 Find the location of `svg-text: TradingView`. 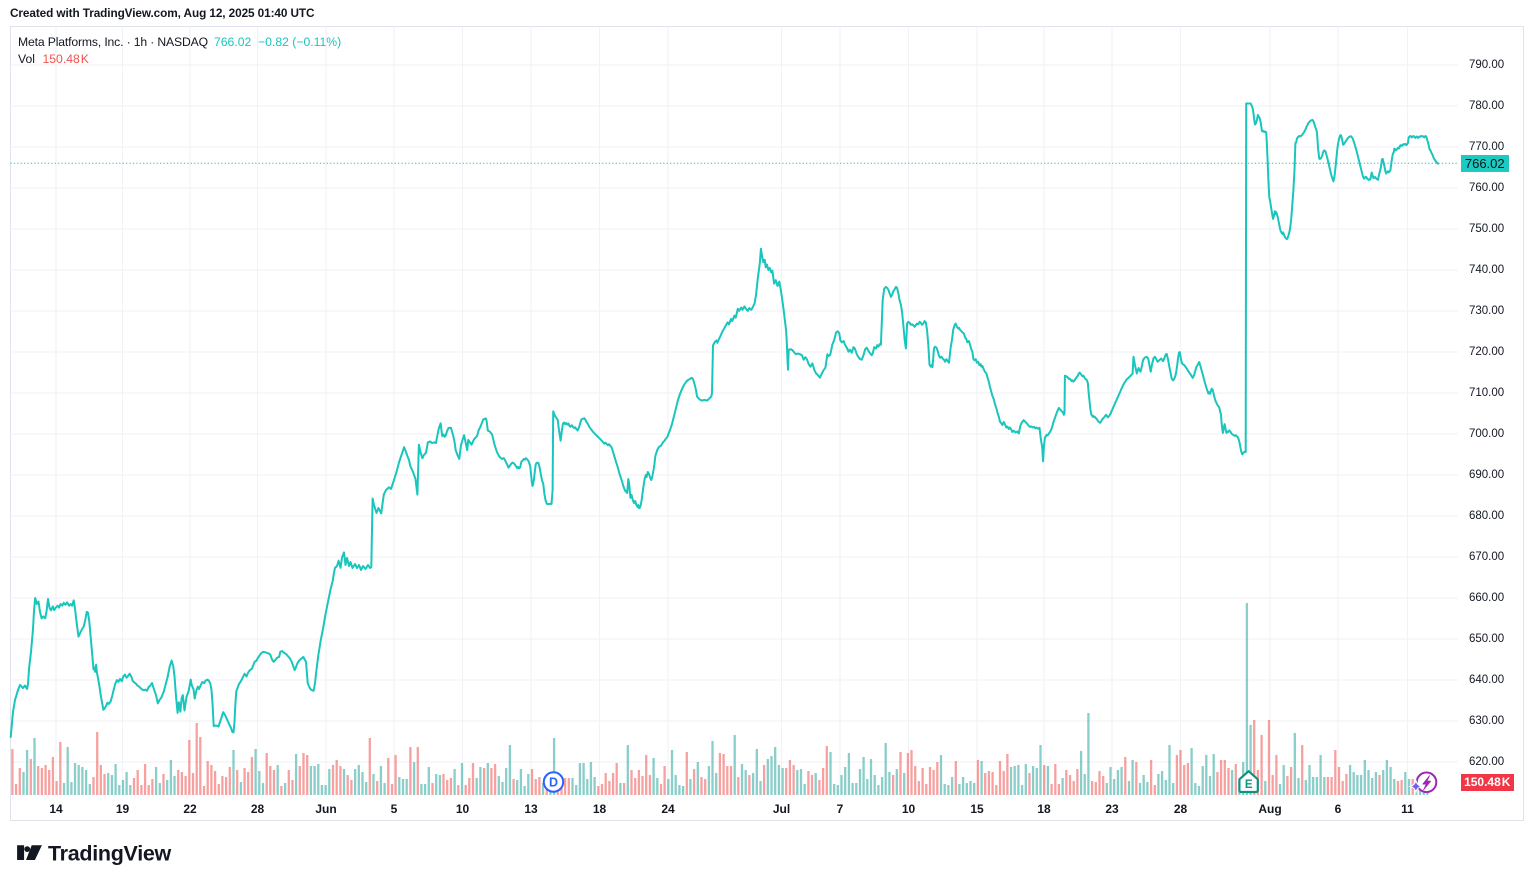

svg-text: TradingView is located at coordinates (110, 854).